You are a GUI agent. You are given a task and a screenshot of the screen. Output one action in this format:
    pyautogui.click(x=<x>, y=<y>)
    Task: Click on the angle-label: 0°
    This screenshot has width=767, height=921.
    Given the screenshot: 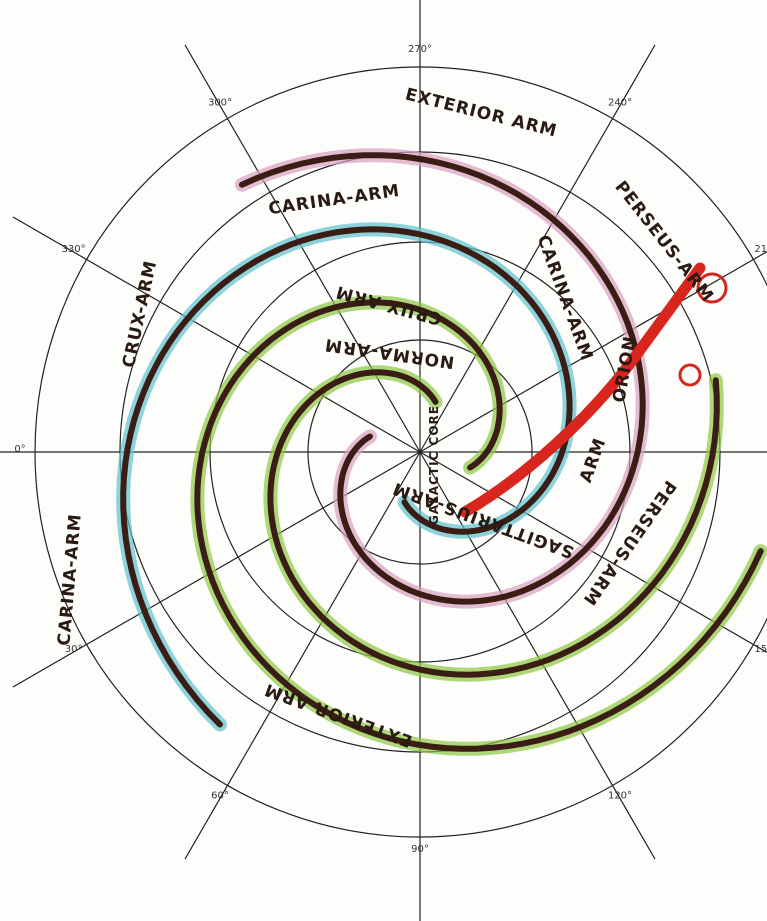 What is the action you would take?
    pyautogui.click(x=19, y=449)
    